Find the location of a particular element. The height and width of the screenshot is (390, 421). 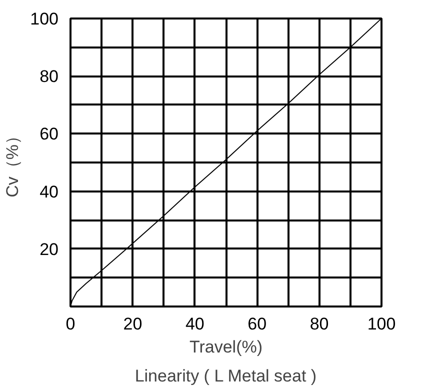

x-tick-label: 0 is located at coordinates (71, 324).